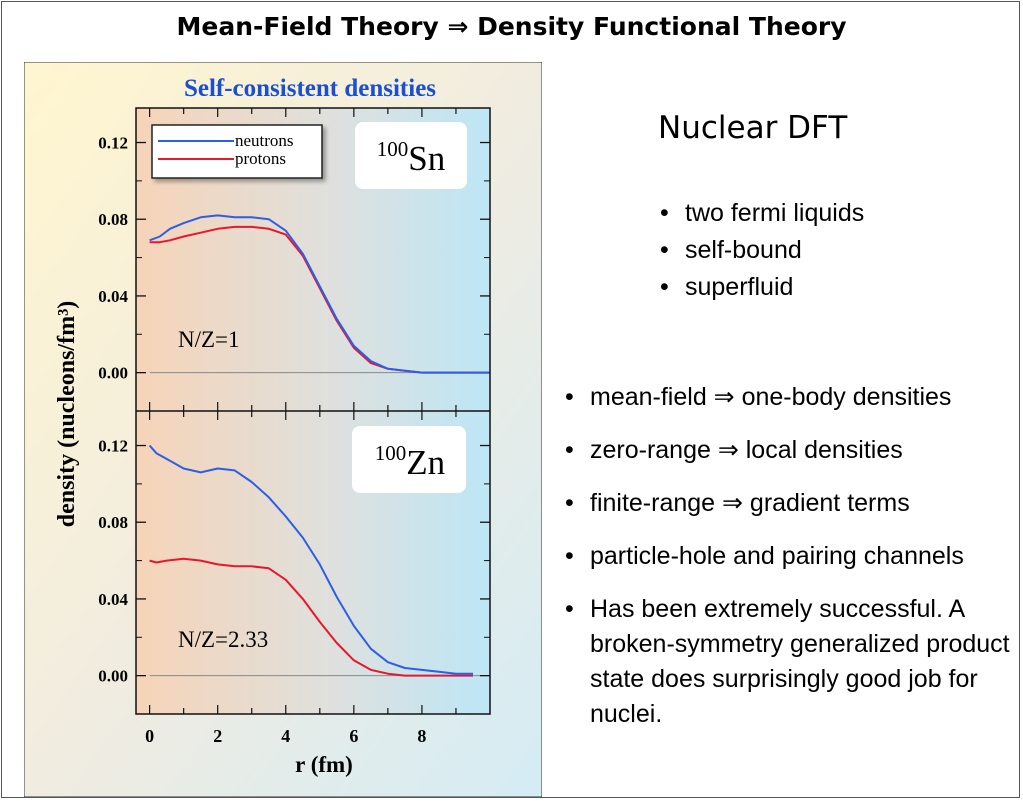 The height and width of the screenshot is (801, 1023). I want to click on bullet-item: zero-range ⇒ local densities, so click(790, 450).